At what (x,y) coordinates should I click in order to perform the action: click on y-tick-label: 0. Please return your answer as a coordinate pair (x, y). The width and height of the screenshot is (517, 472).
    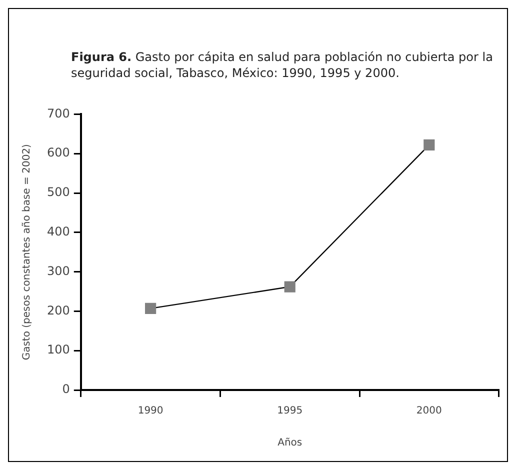
    Looking at the image, I should click on (66, 389).